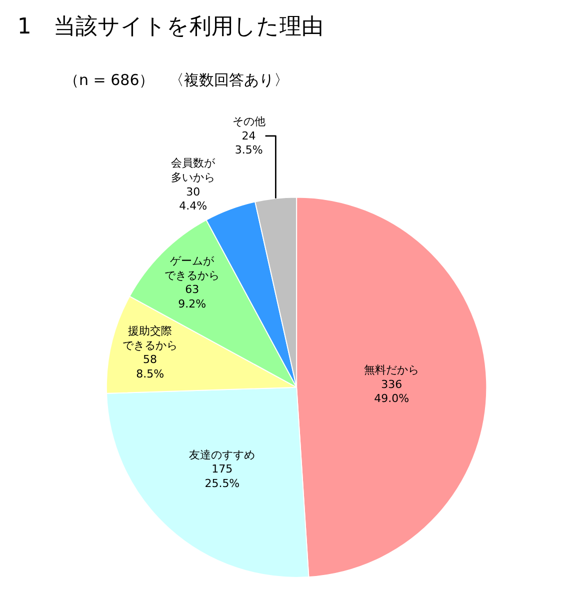  What do you see at coordinates (392, 369) in the screenshot?
I see `slice-label: 無料だから` at bounding box center [392, 369].